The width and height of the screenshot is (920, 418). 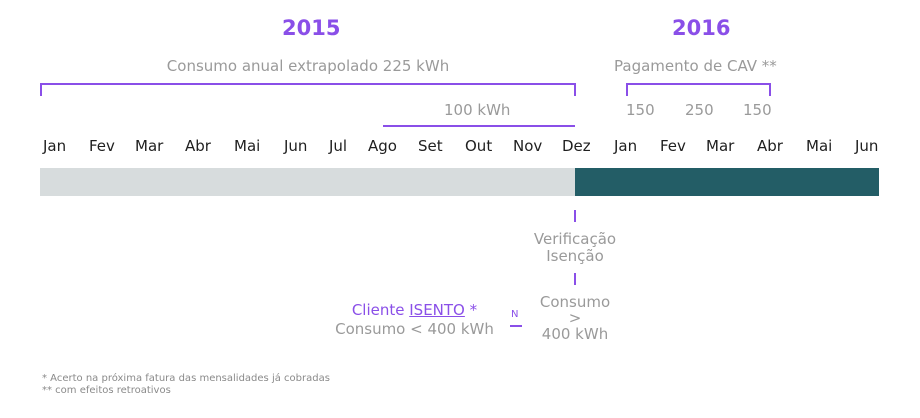 I want to click on cav-value-jan: 150, so click(x=640, y=110).